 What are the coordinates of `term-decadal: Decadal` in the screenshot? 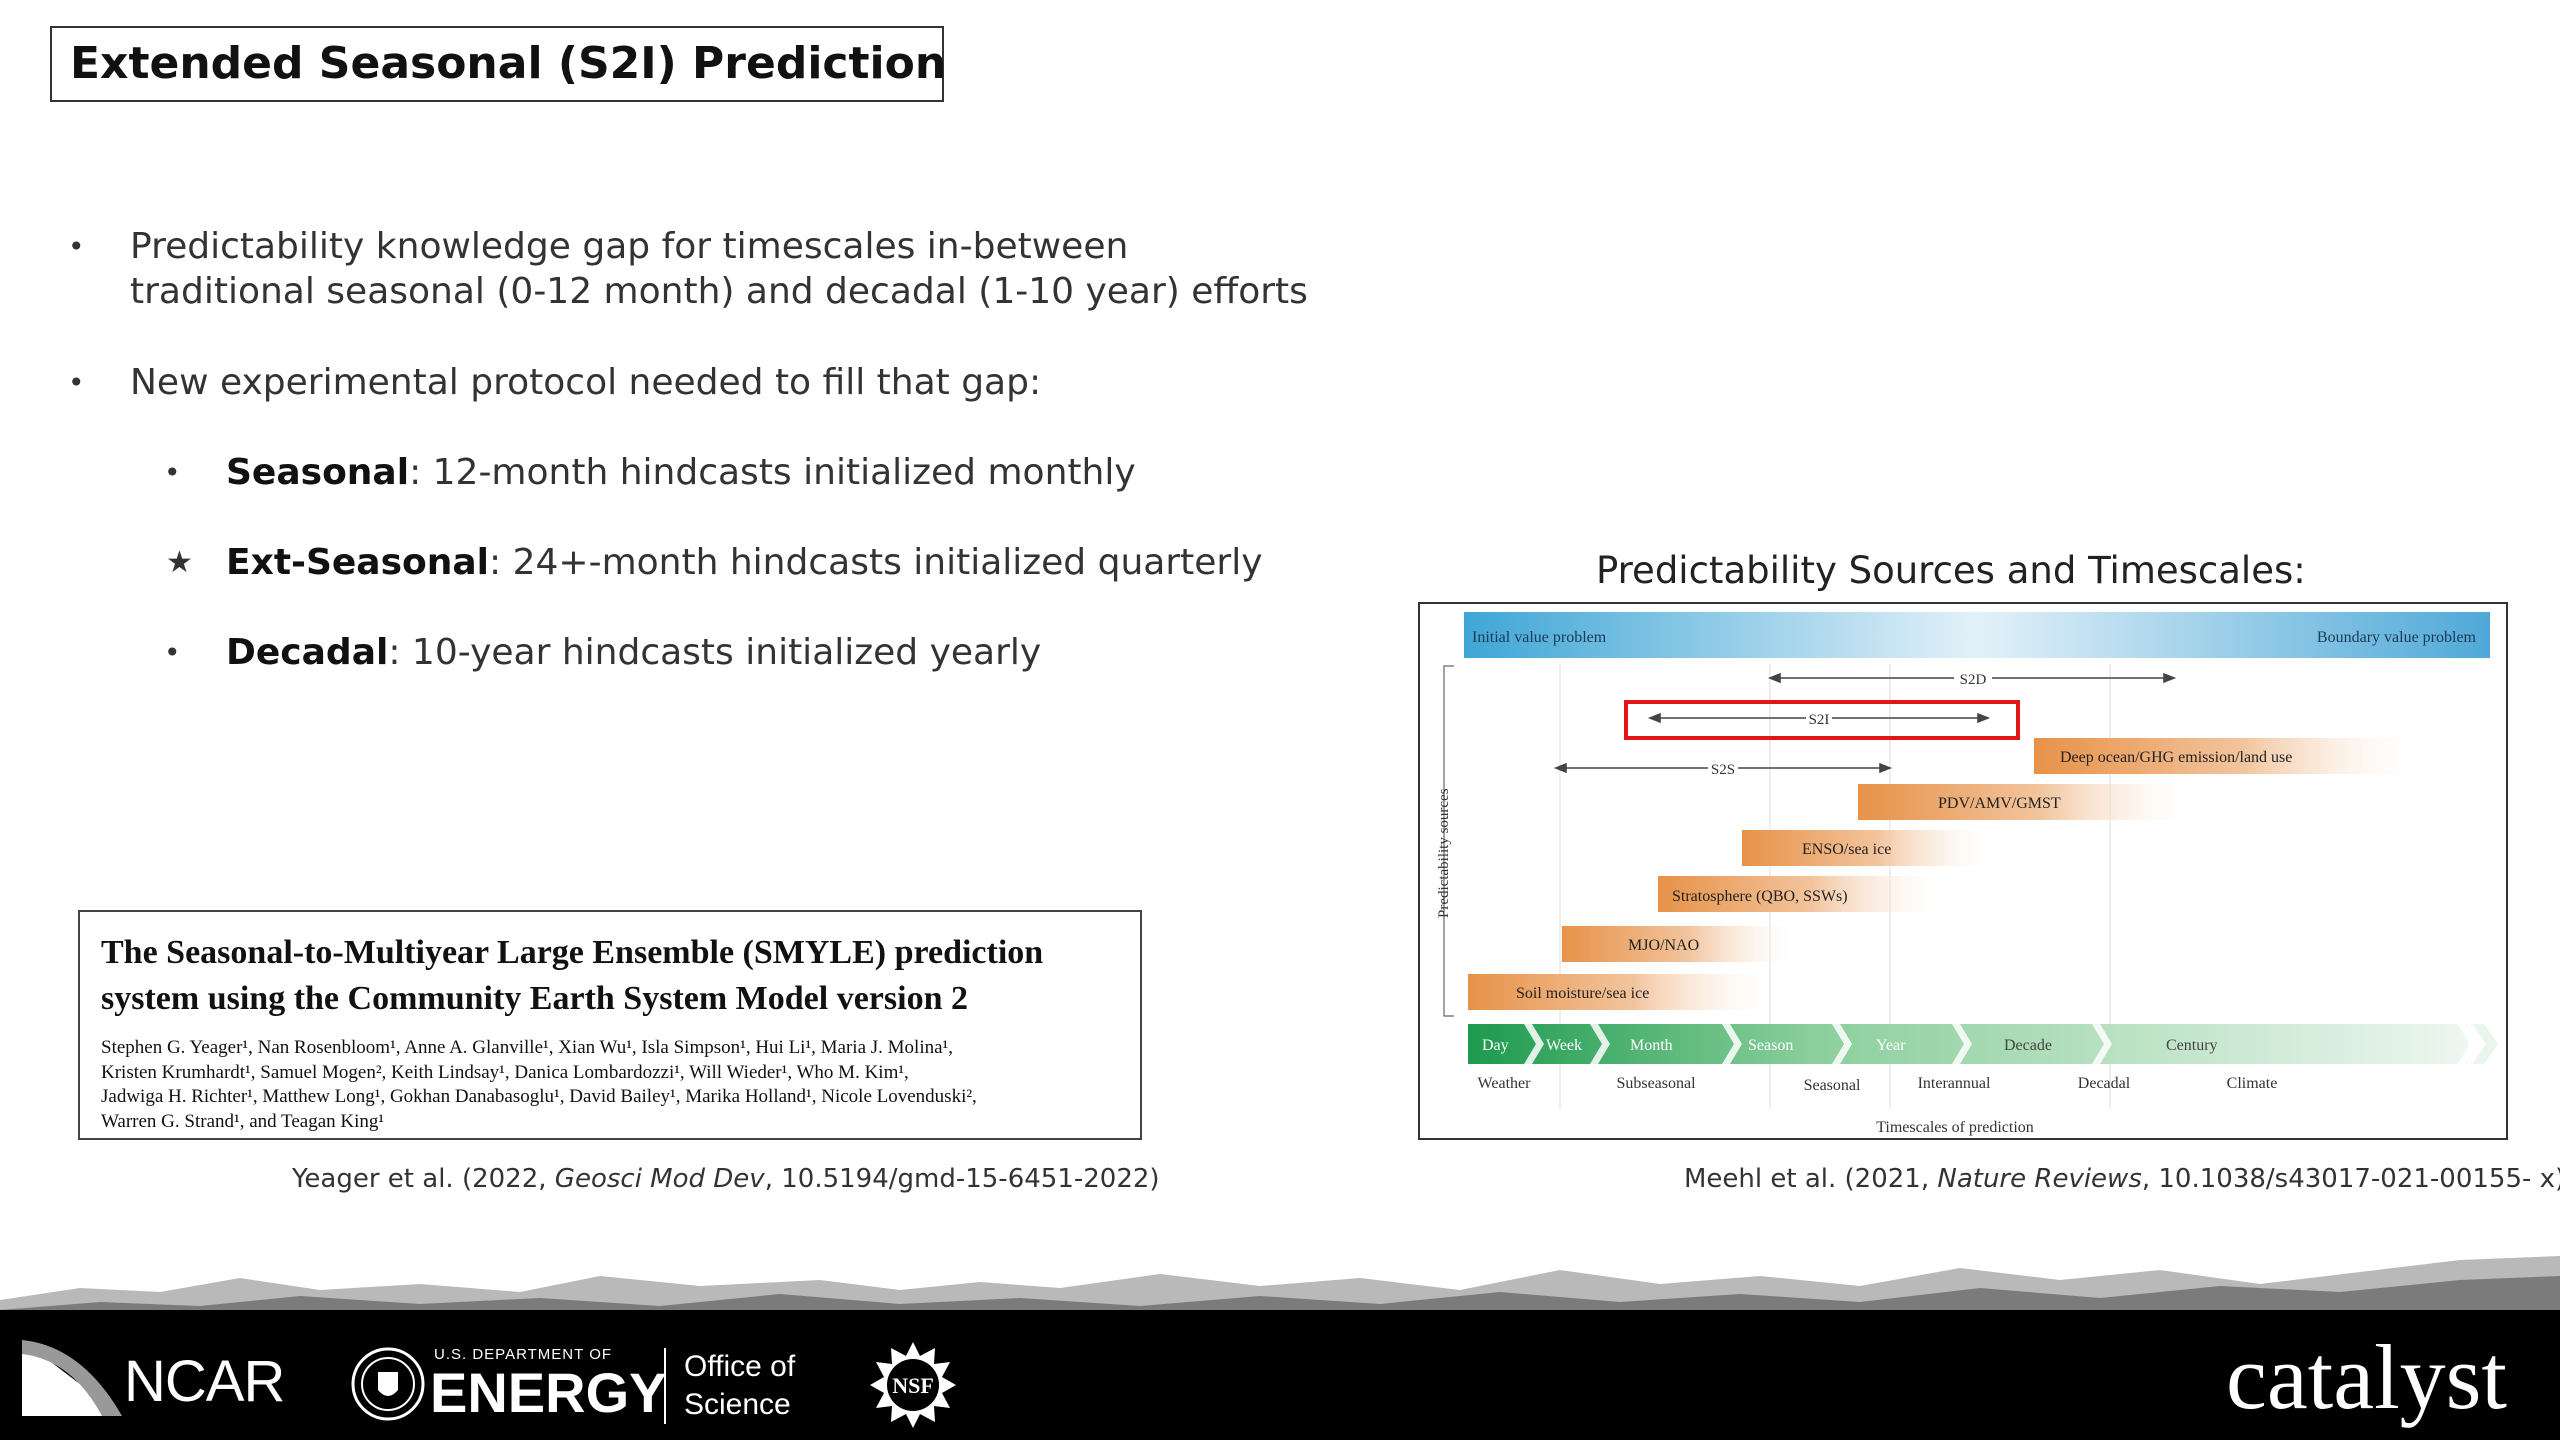 It's located at (307, 652).